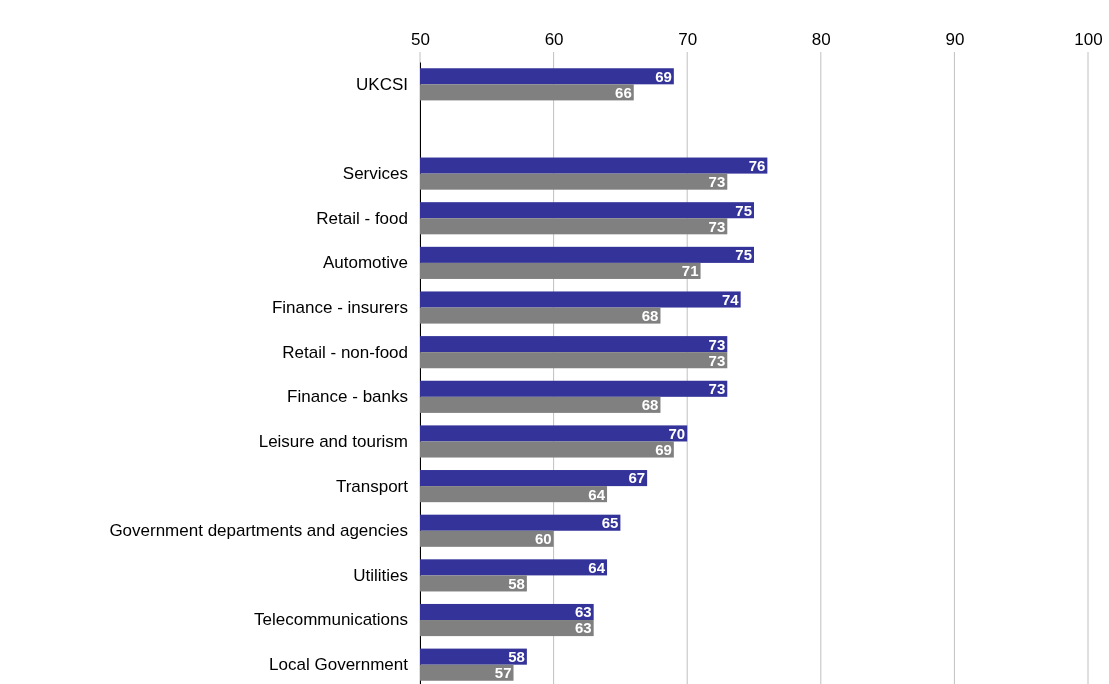  I want to click on y-tick-label: Finance - banks, so click(347, 397).